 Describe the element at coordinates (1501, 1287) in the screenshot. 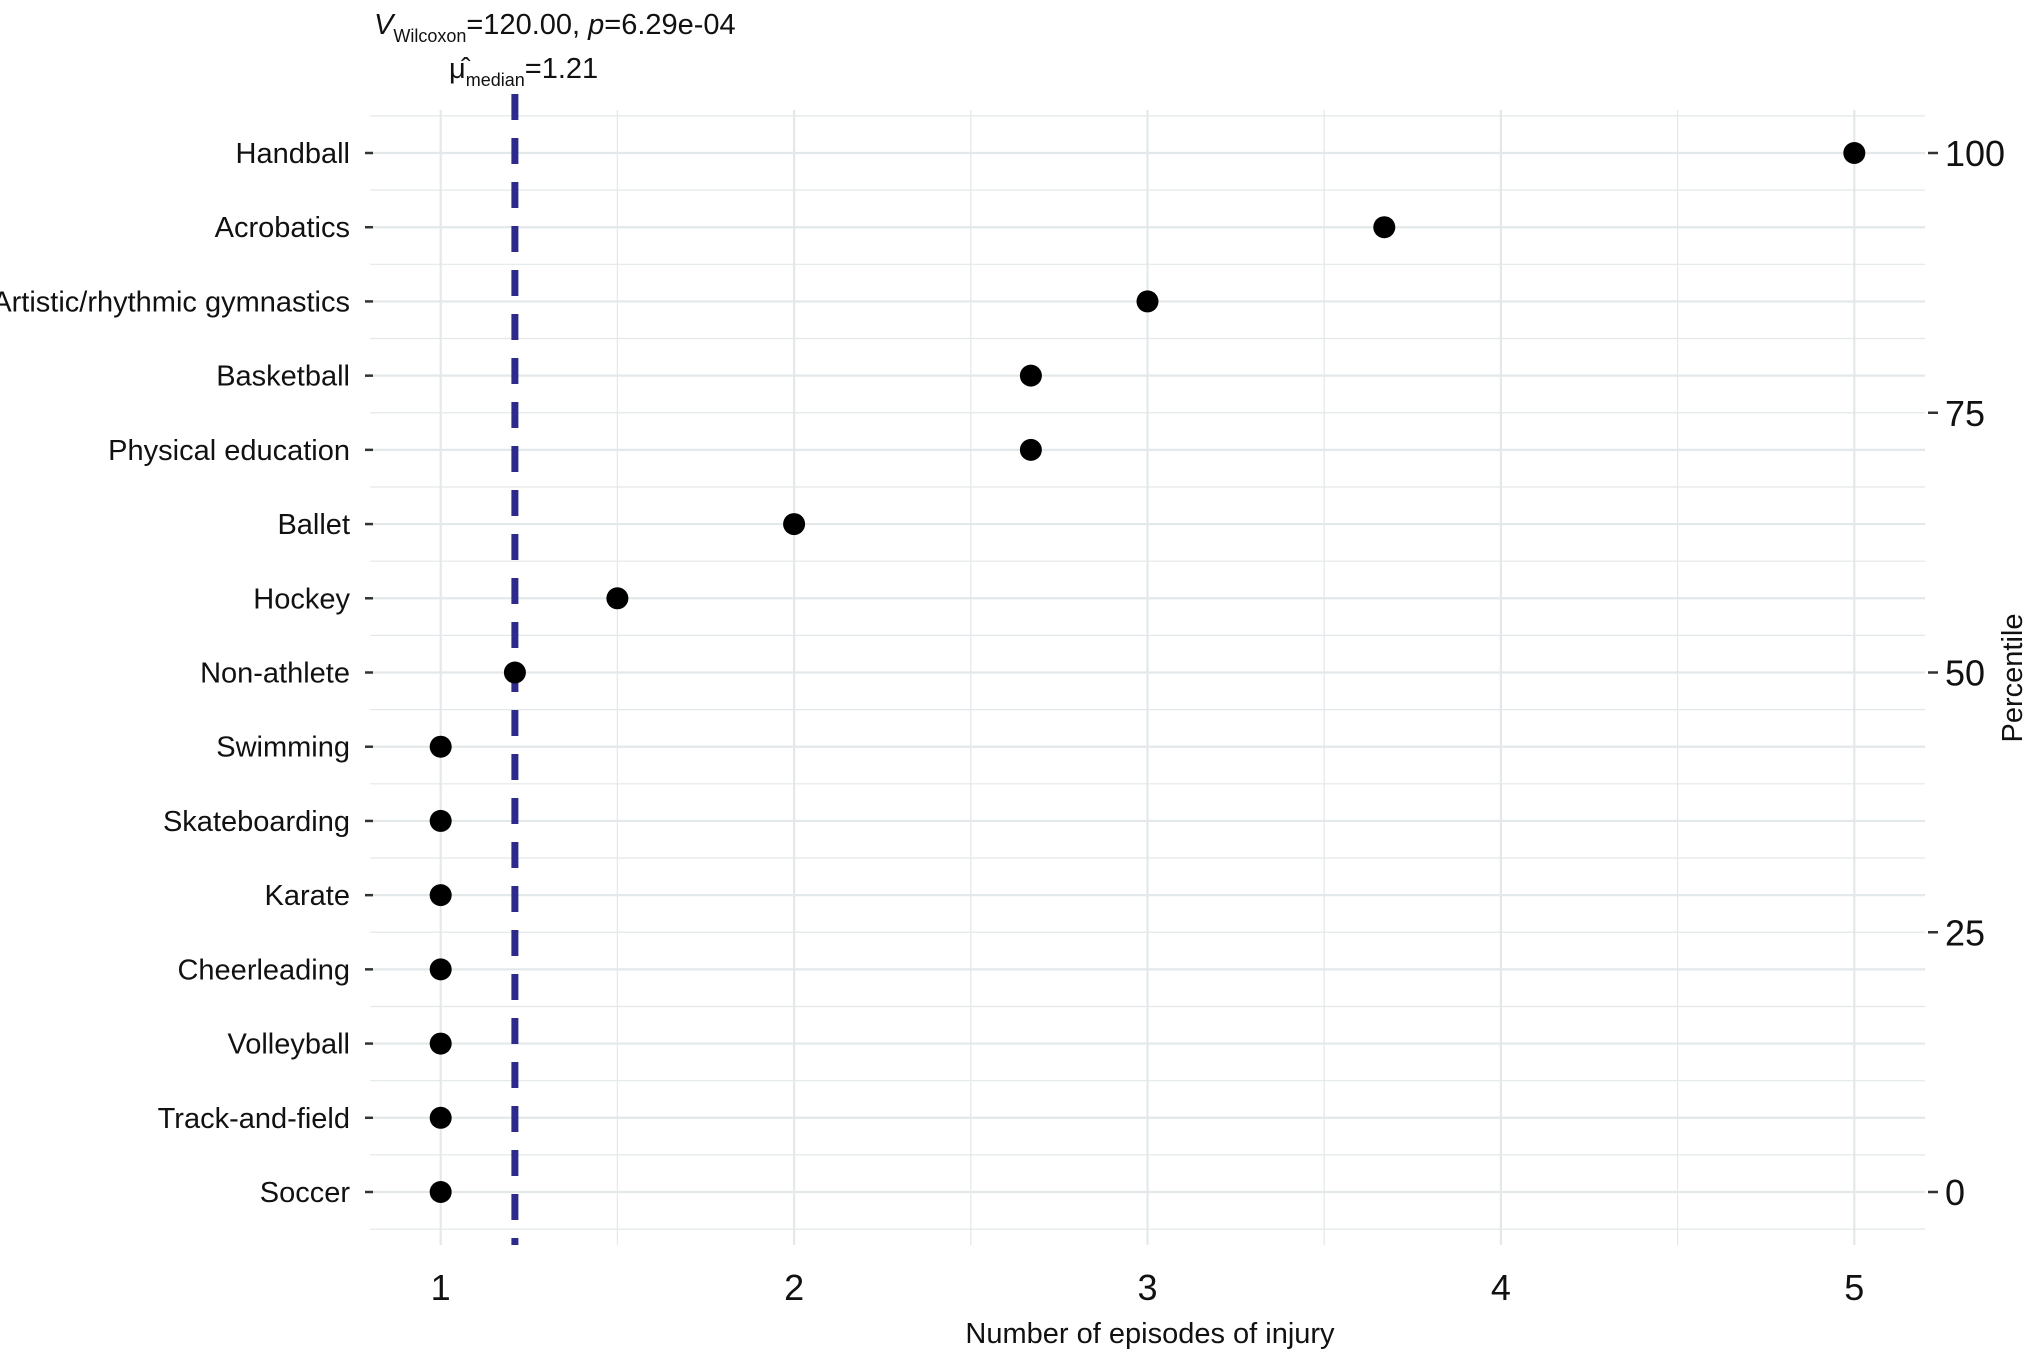

I see `x-tick-label: 4` at that location.